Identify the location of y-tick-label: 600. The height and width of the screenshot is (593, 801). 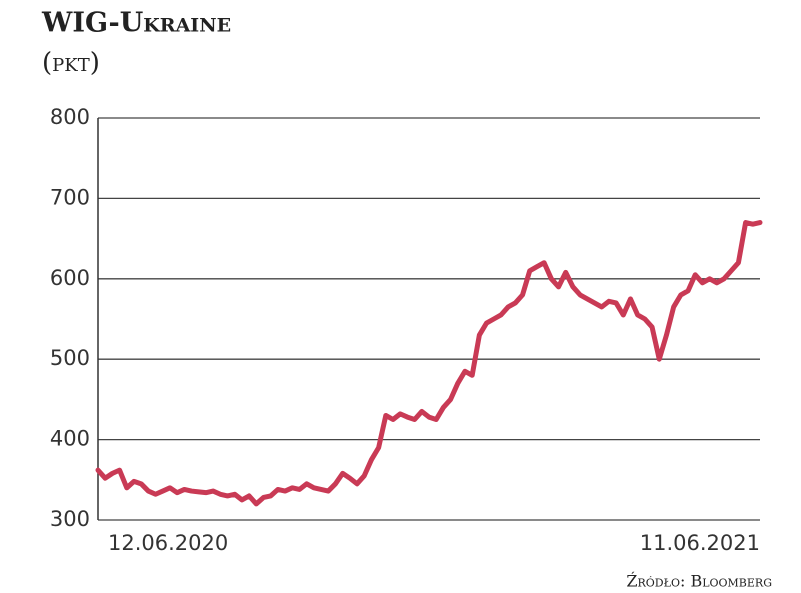
(70, 278).